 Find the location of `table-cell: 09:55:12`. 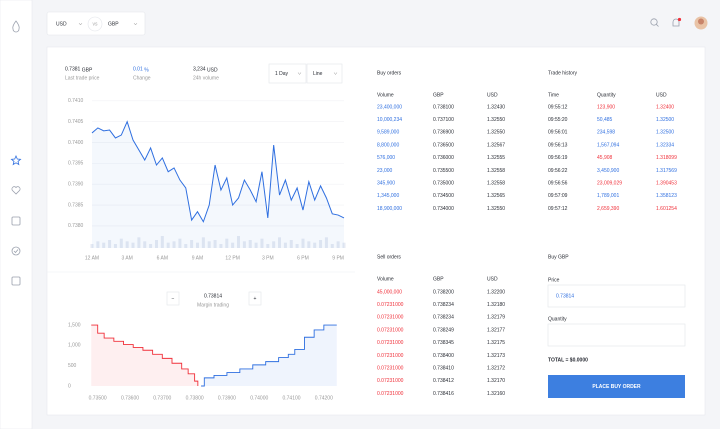

table-cell: 09:55:12 is located at coordinates (558, 107).